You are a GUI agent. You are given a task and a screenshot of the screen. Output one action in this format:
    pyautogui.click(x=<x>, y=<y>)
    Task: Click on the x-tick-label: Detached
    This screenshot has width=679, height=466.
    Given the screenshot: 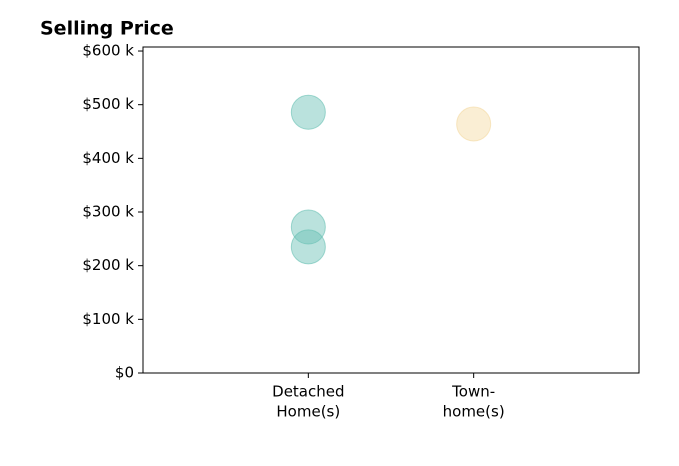 What is the action you would take?
    pyautogui.click(x=308, y=392)
    